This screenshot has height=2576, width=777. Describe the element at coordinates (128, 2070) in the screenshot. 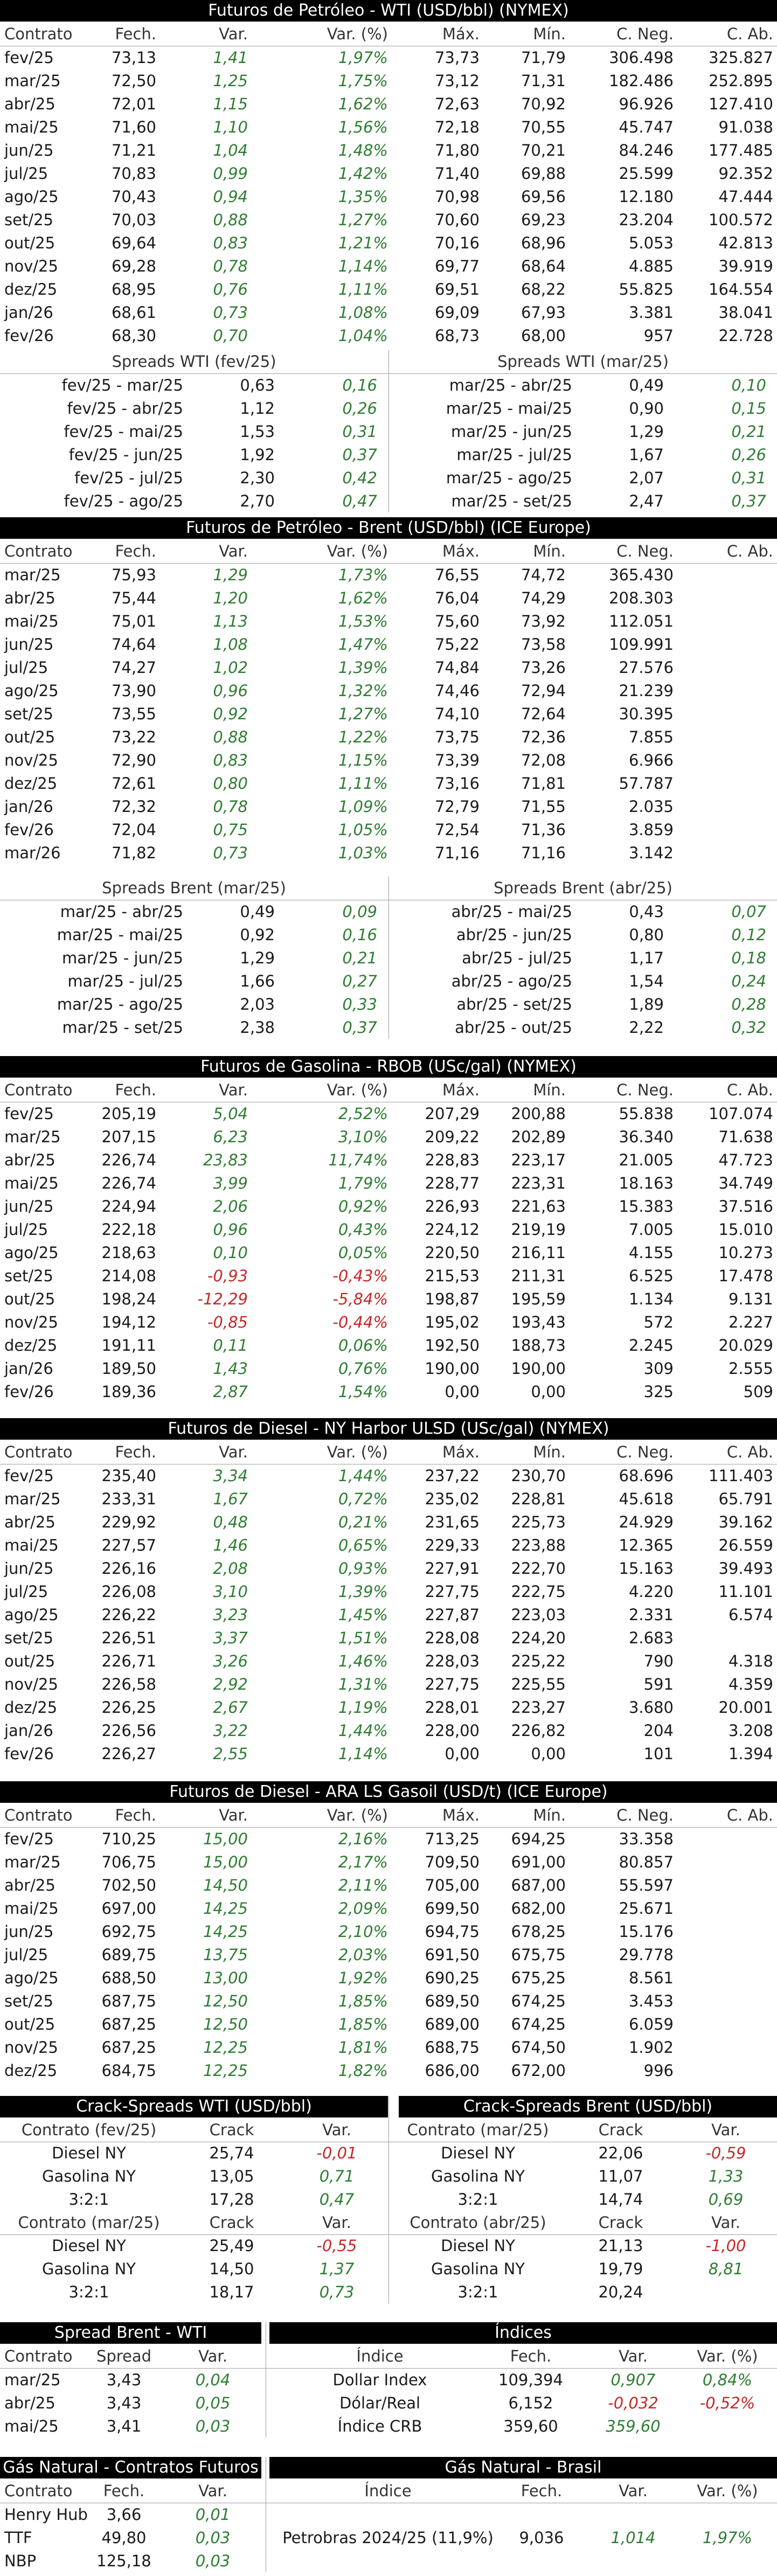

I see `close-cell: 684,75` at that location.